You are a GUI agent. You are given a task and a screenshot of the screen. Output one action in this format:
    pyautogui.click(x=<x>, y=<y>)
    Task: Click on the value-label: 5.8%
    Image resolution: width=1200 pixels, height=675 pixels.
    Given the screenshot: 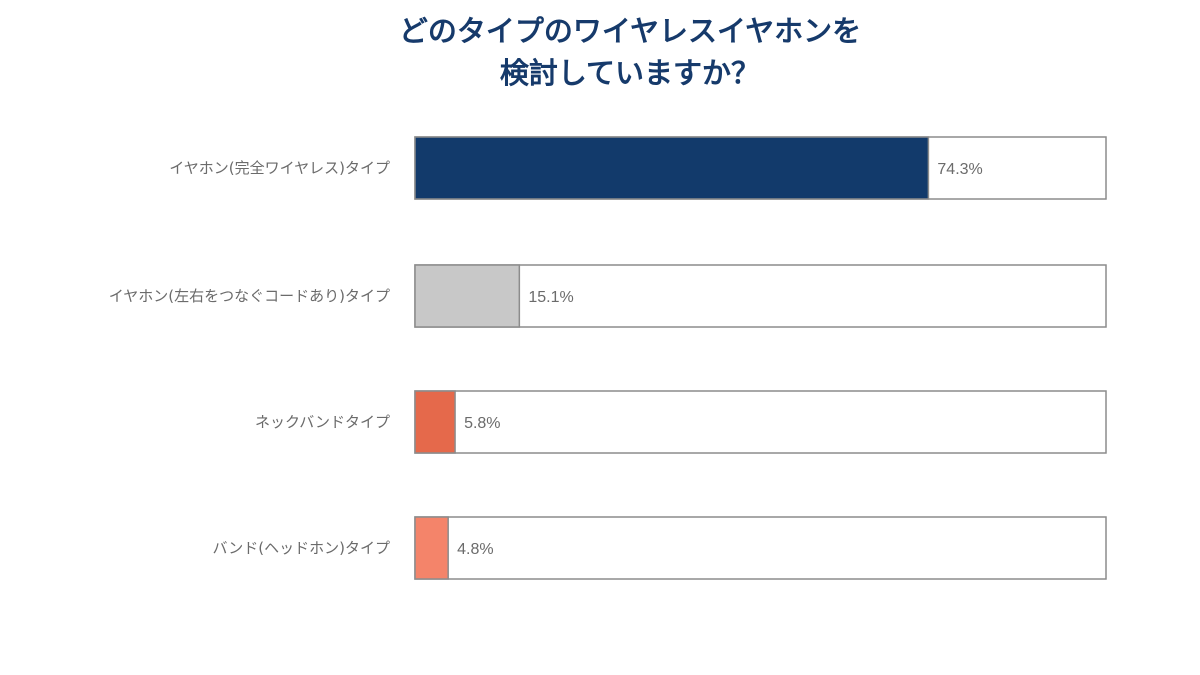 What is the action you would take?
    pyautogui.click(x=482, y=423)
    